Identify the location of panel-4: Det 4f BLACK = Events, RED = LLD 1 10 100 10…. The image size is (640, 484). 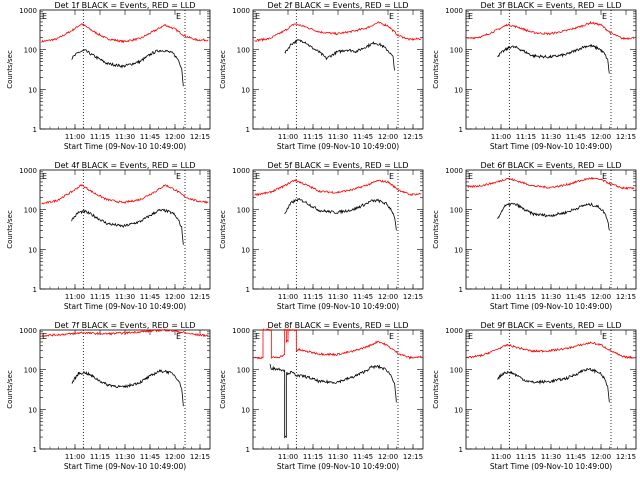
(108, 236).